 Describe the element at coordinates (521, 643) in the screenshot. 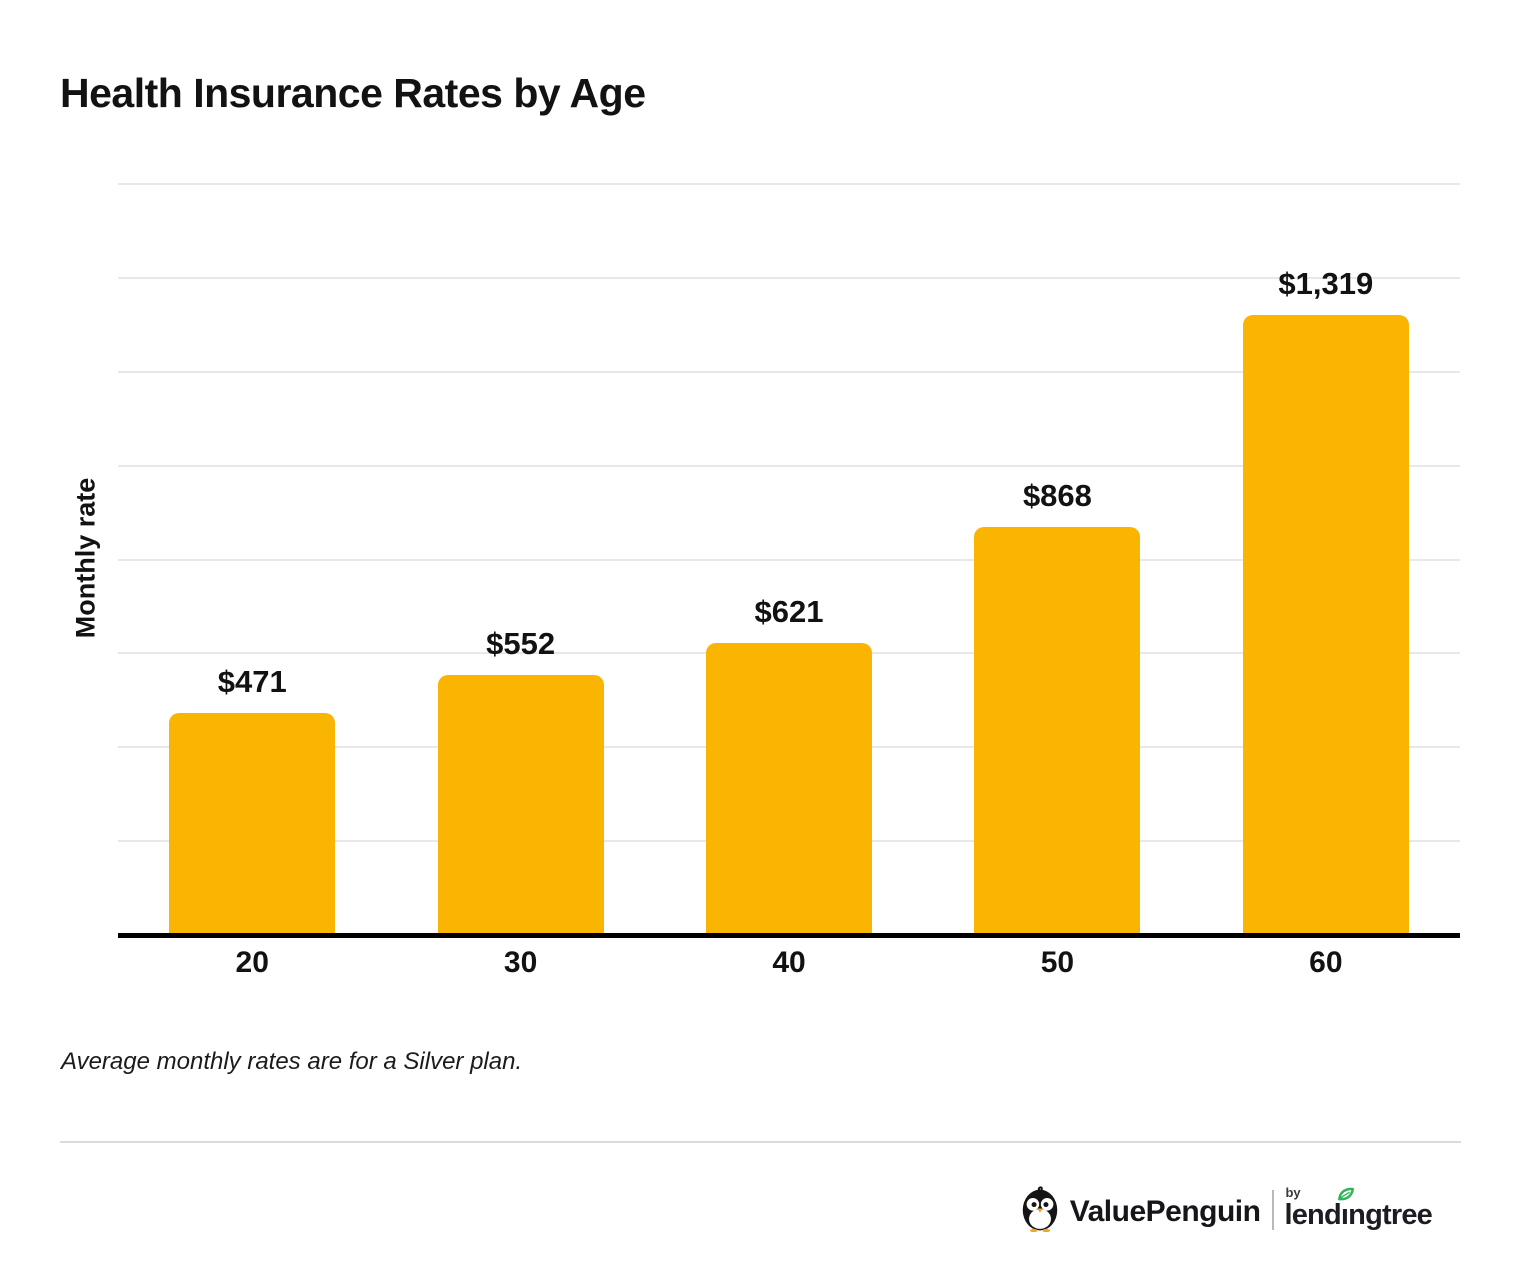

I see `bar-value-label: $552` at that location.